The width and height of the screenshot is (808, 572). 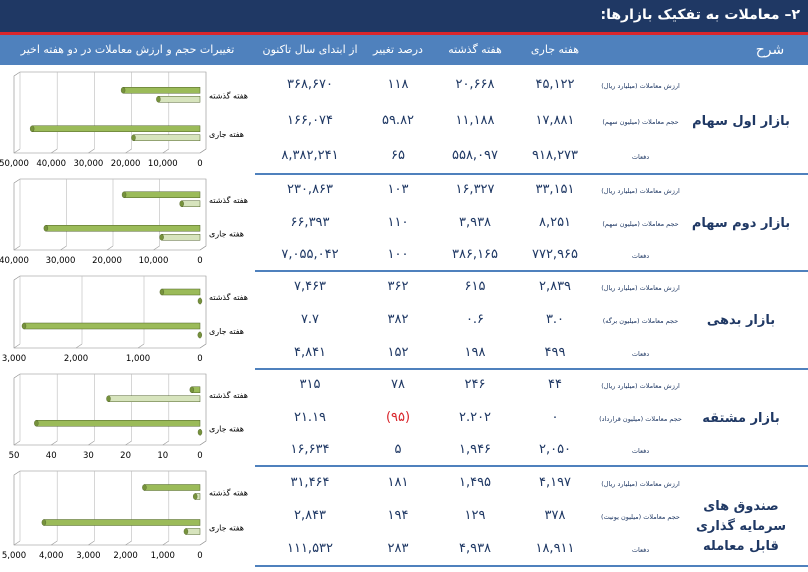 What do you see at coordinates (125, 556) in the screenshot?
I see `x-tick-label: 2,000` at bounding box center [125, 556].